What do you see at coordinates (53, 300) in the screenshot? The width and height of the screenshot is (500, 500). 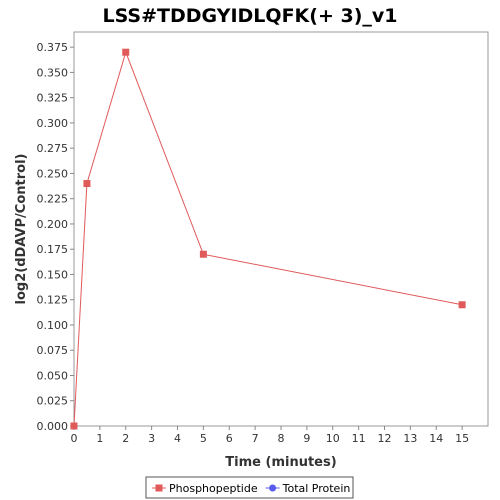 I see `y-tick-label: 0.125` at bounding box center [53, 300].